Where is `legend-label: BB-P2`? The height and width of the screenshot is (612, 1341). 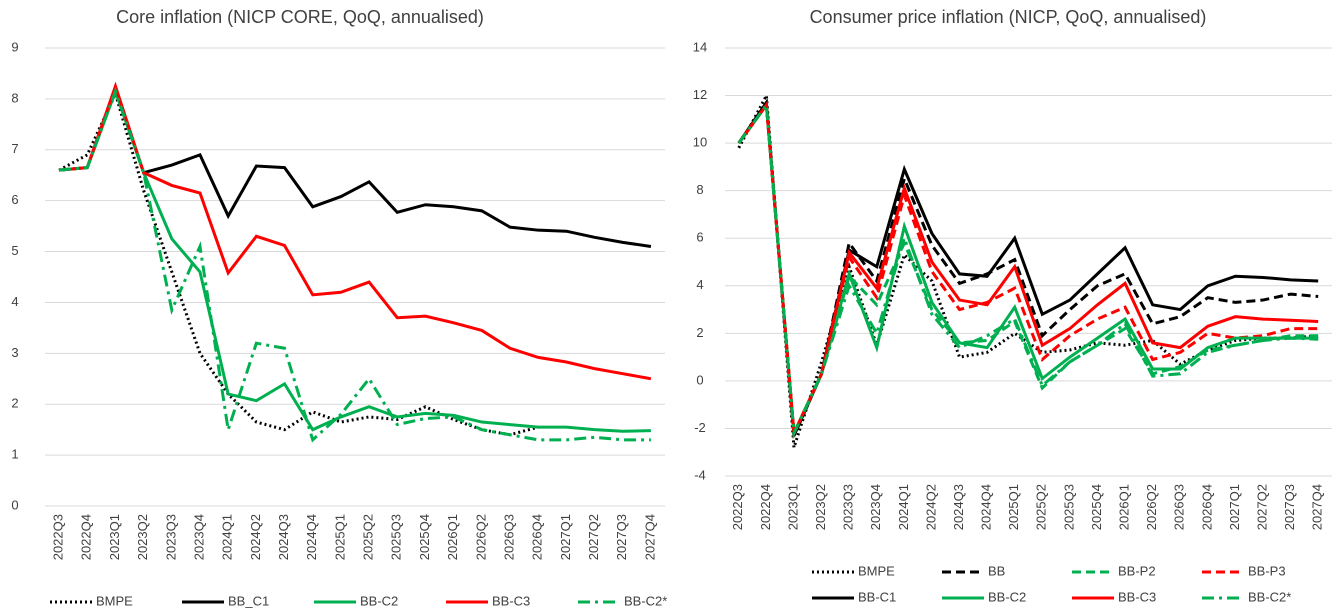 legend-label: BB-P2 is located at coordinates (1137, 570).